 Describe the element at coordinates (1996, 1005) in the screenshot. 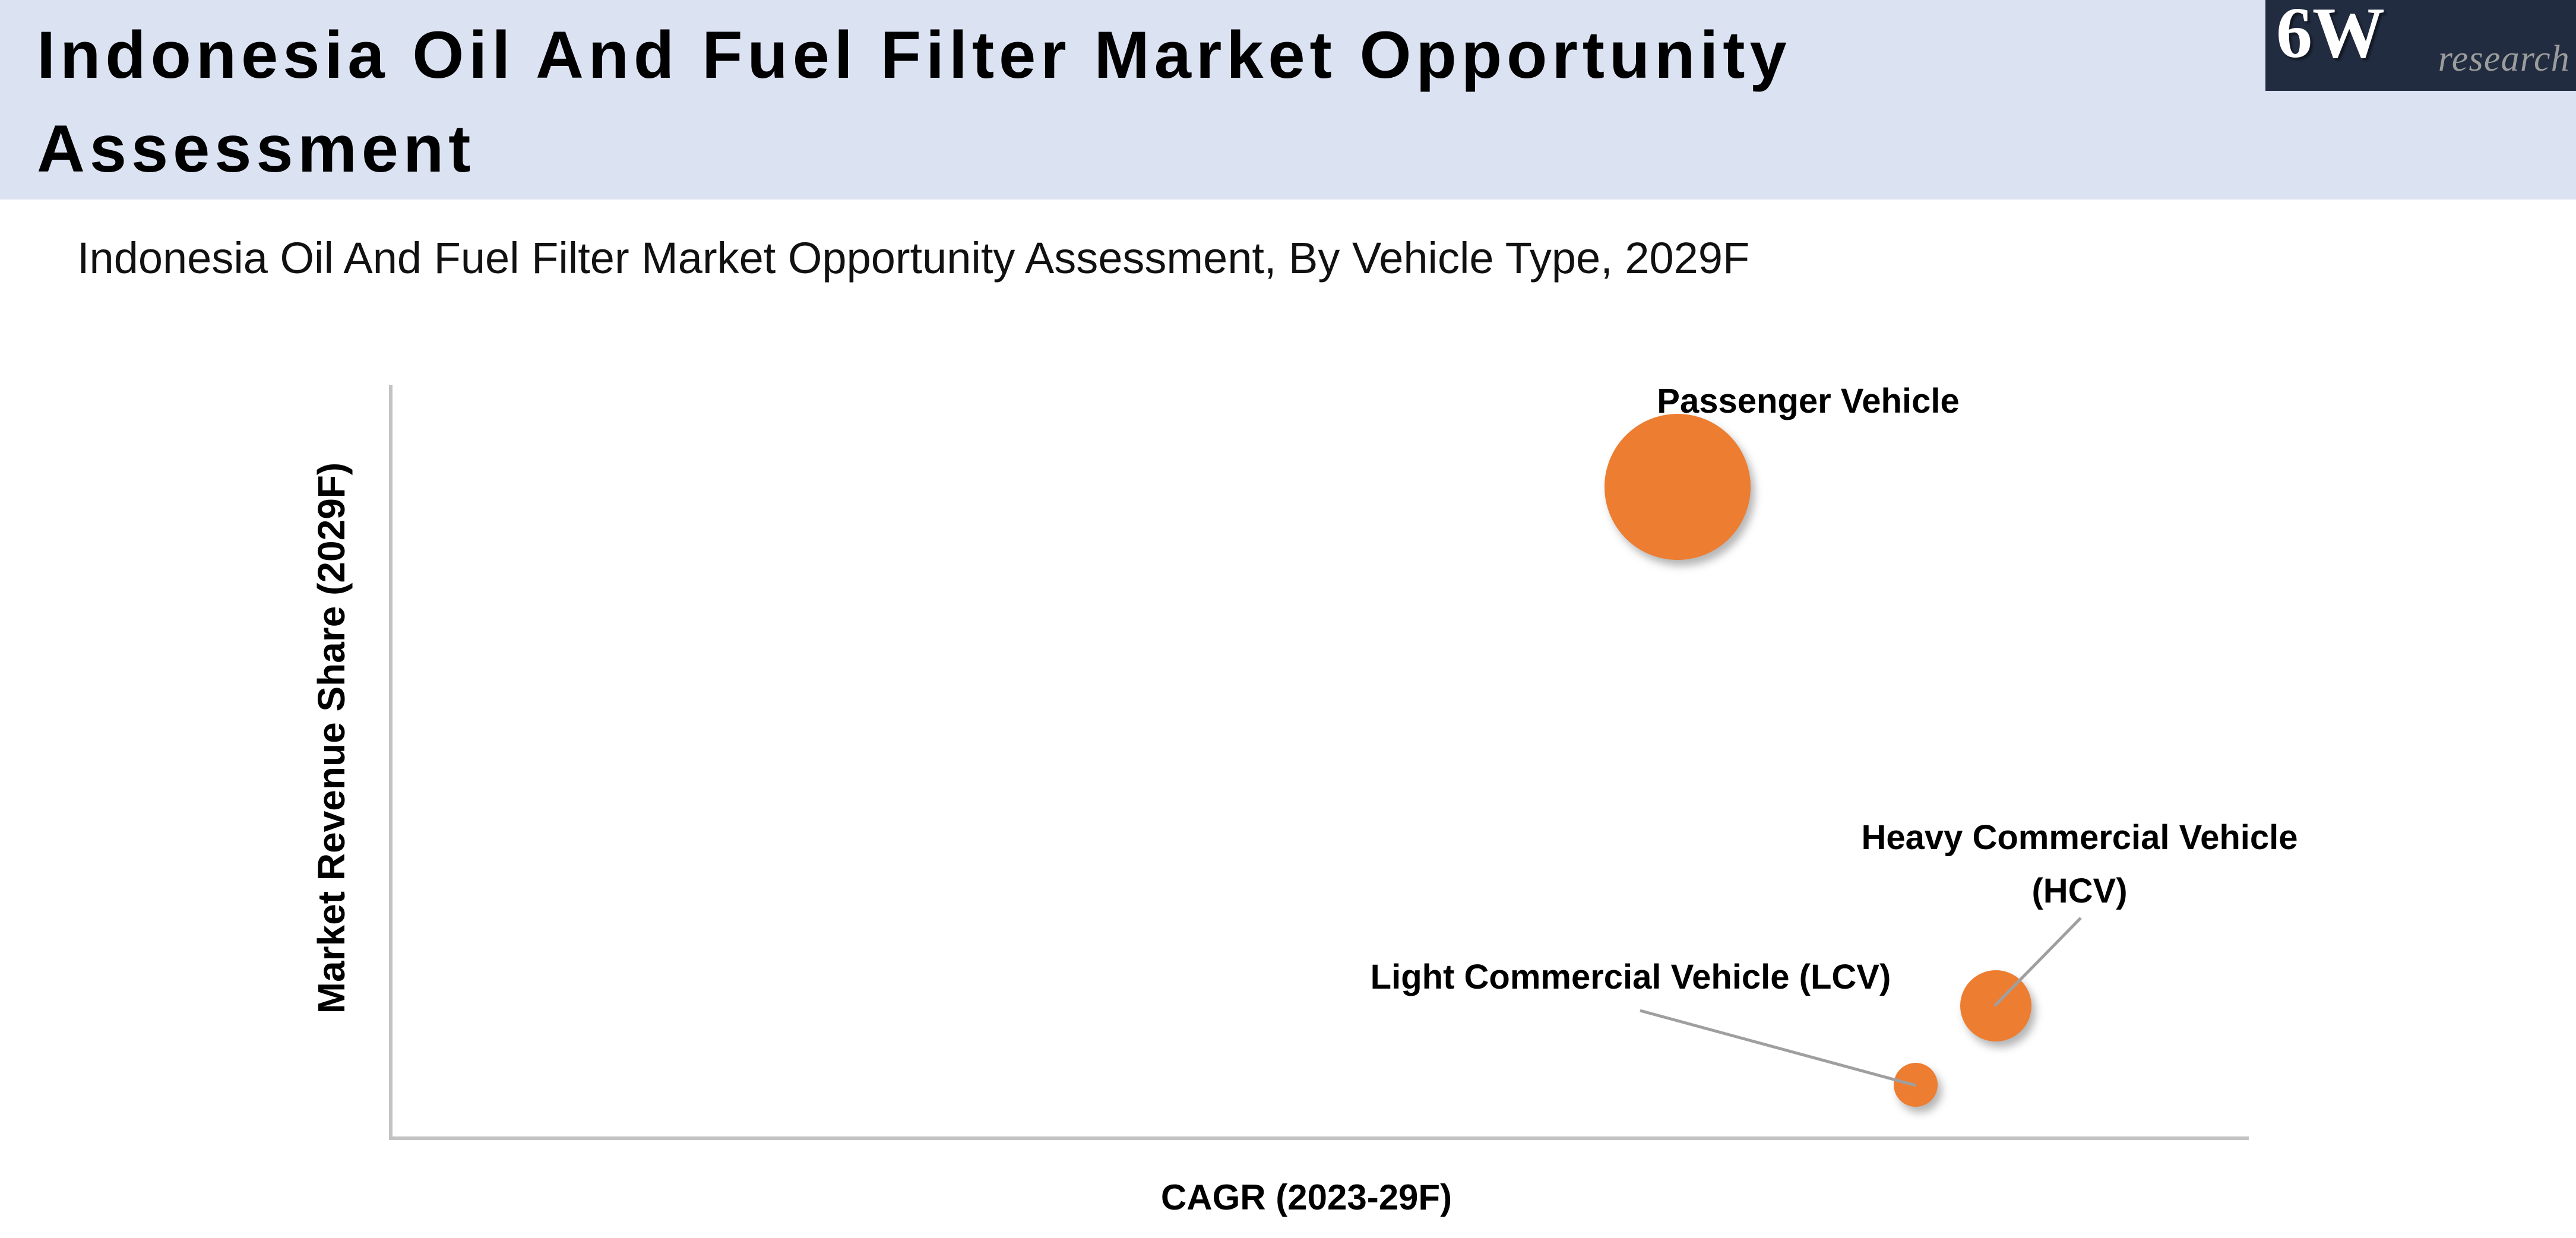

I see `bubble-heavy-commercial-vehicle-hcv` at that location.